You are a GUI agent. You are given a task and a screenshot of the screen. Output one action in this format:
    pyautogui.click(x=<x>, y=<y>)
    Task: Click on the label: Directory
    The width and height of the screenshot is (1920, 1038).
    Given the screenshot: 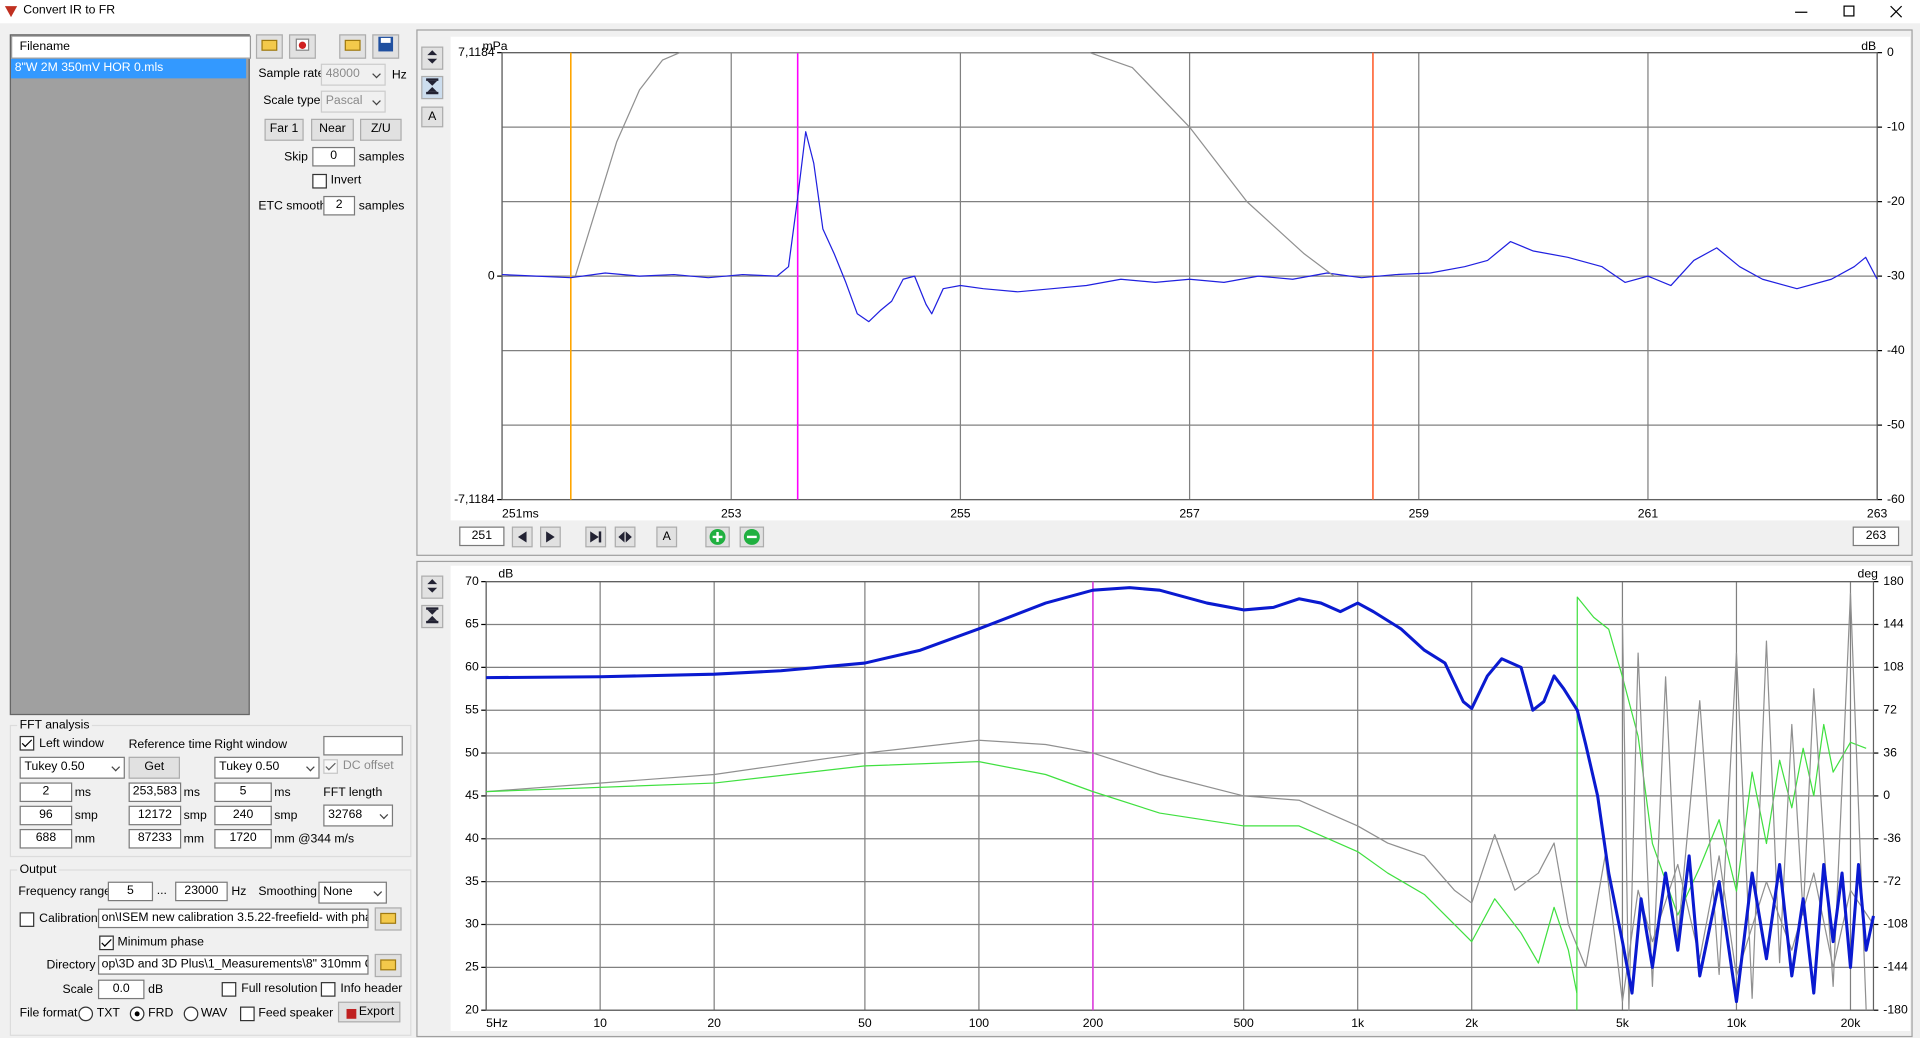 What is the action you would take?
    pyautogui.click(x=71, y=965)
    